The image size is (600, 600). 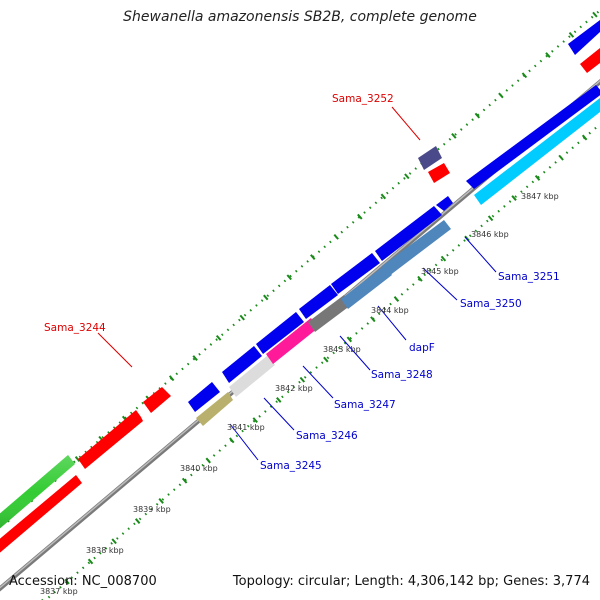 What do you see at coordinates (422, 348) in the screenshot?
I see `gene-label-dapf: dapF` at bounding box center [422, 348].